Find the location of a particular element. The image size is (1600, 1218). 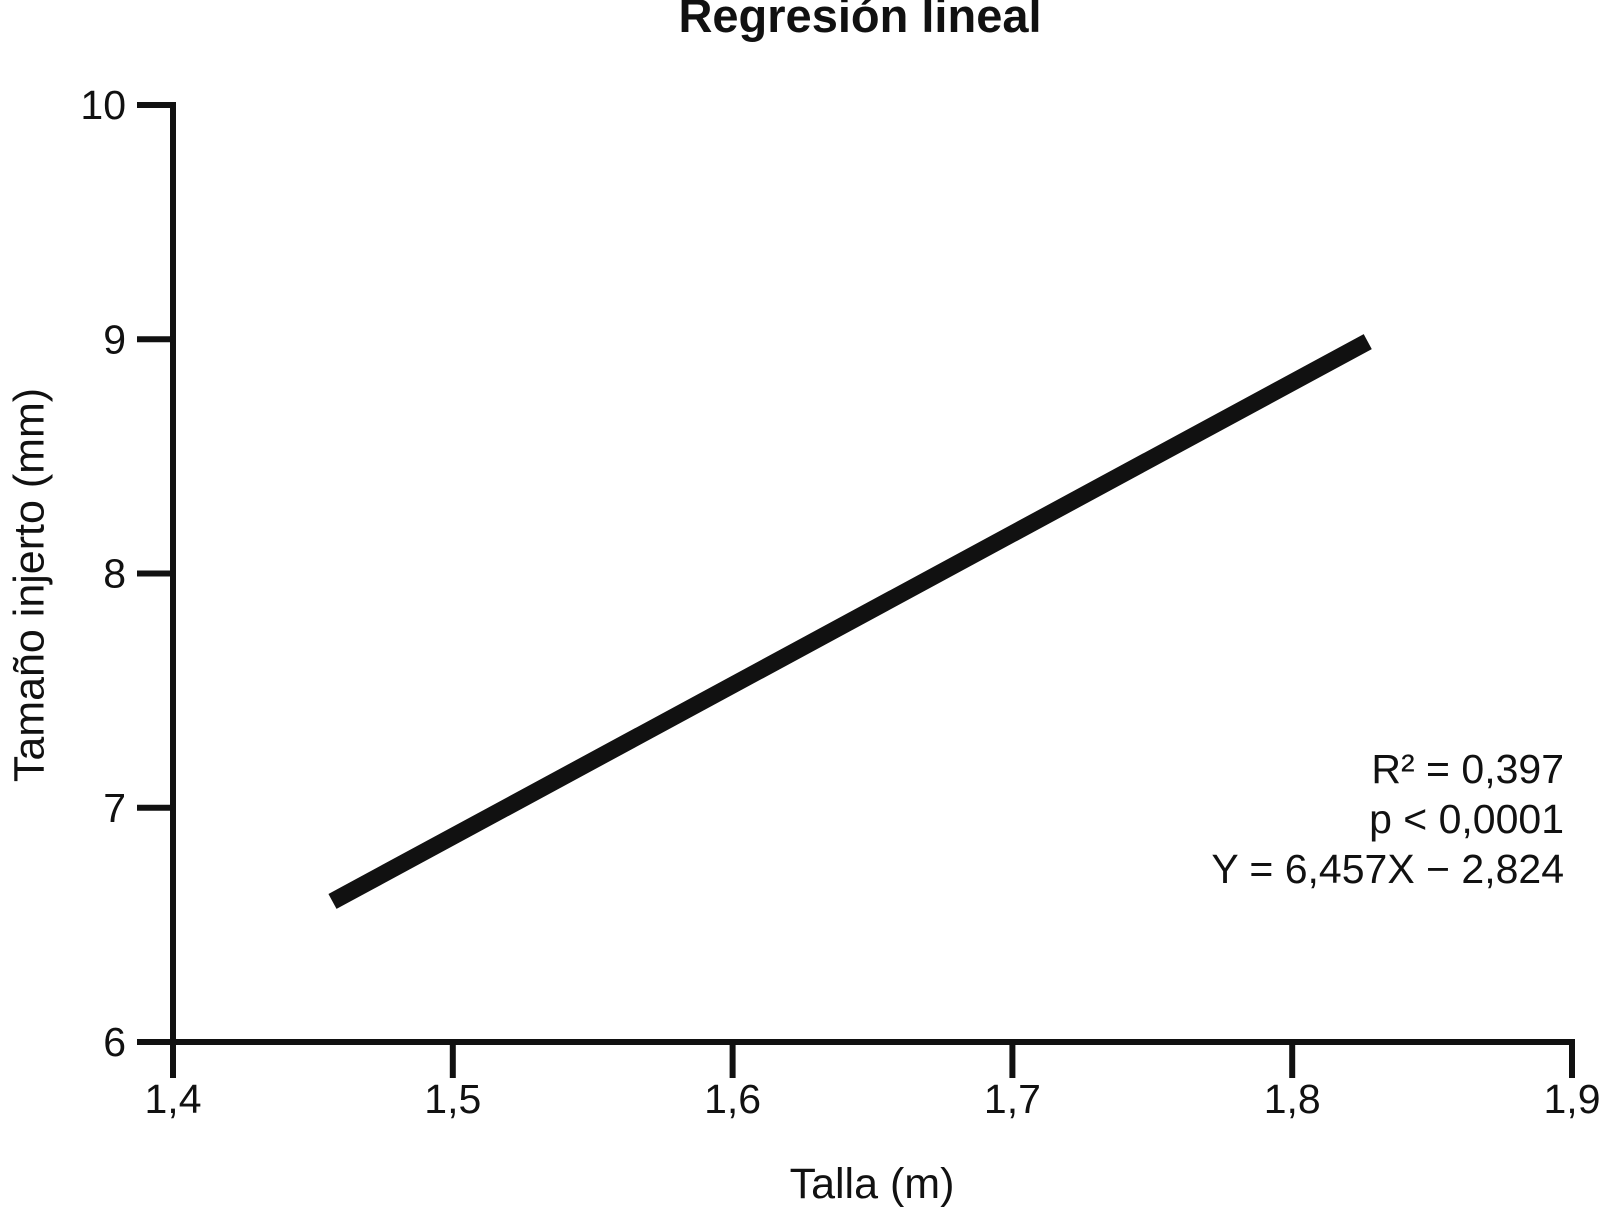

x-tick-label: 1,4 is located at coordinates (173, 1099).